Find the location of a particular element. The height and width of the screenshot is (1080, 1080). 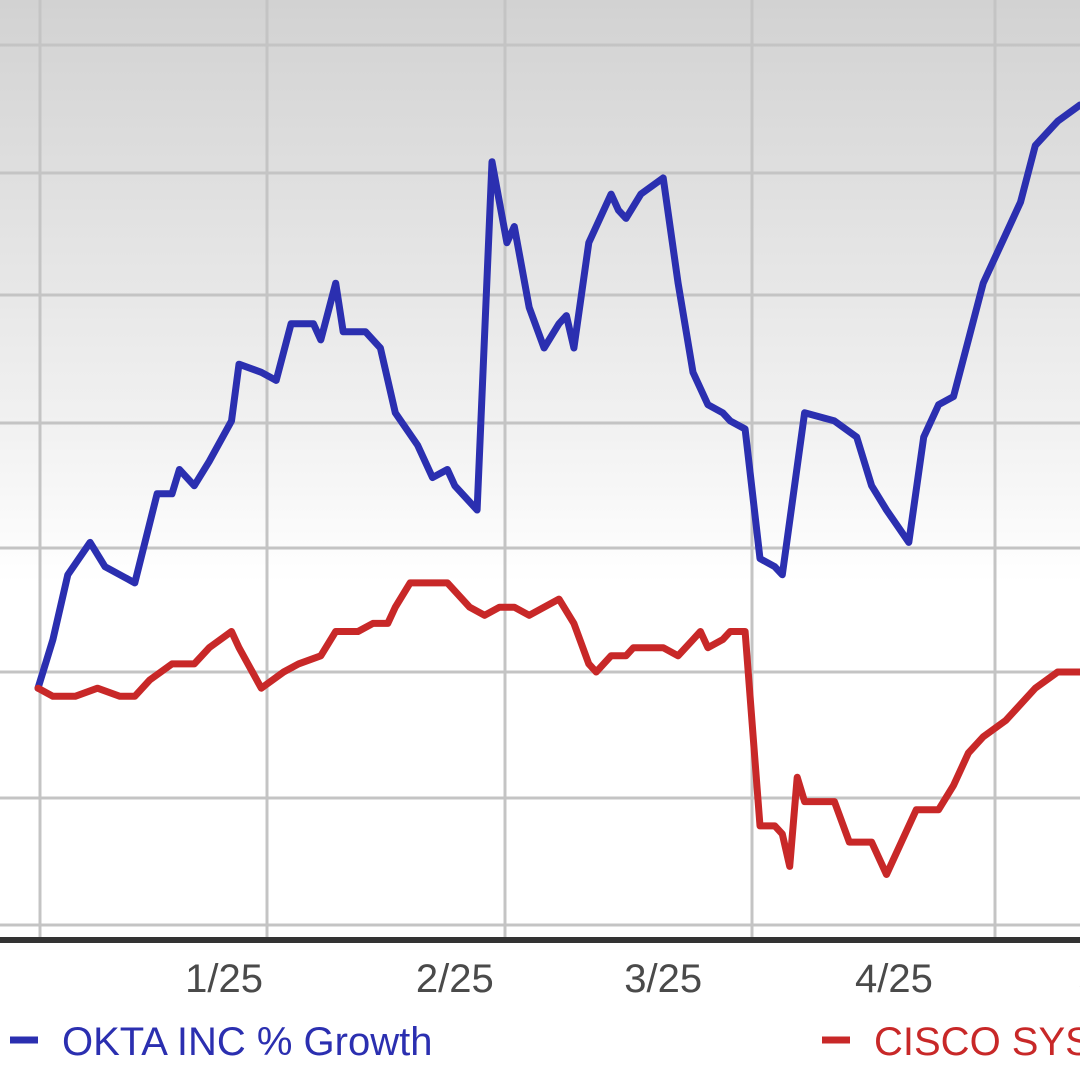

x-tick-label: 1/25 is located at coordinates (224, 979).